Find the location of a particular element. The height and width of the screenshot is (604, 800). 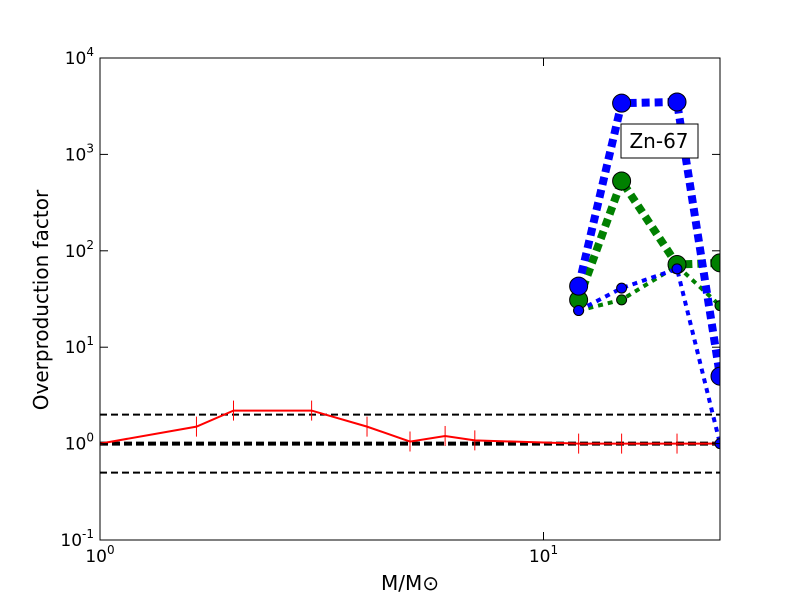

y-tick-label: 10⁻¹ is located at coordinates (77, 539).